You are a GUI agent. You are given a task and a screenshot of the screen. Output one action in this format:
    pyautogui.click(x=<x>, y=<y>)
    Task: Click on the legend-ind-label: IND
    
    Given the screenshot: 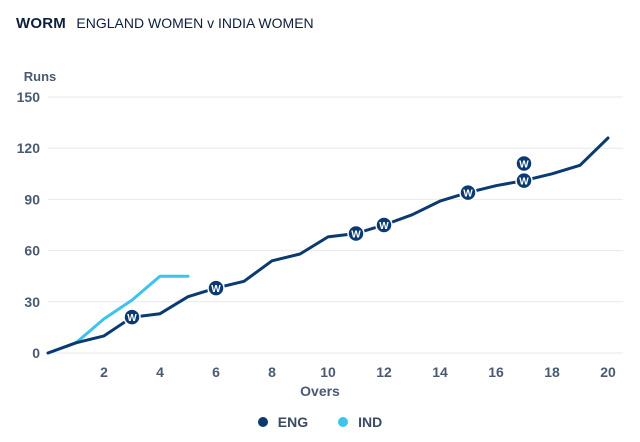 What is the action you would take?
    pyautogui.click(x=370, y=422)
    